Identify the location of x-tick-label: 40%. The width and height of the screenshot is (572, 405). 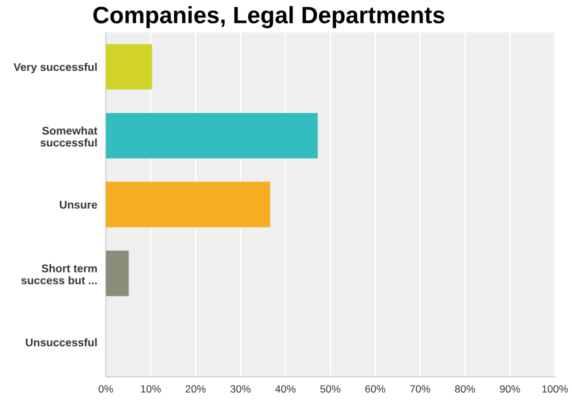
(285, 389).